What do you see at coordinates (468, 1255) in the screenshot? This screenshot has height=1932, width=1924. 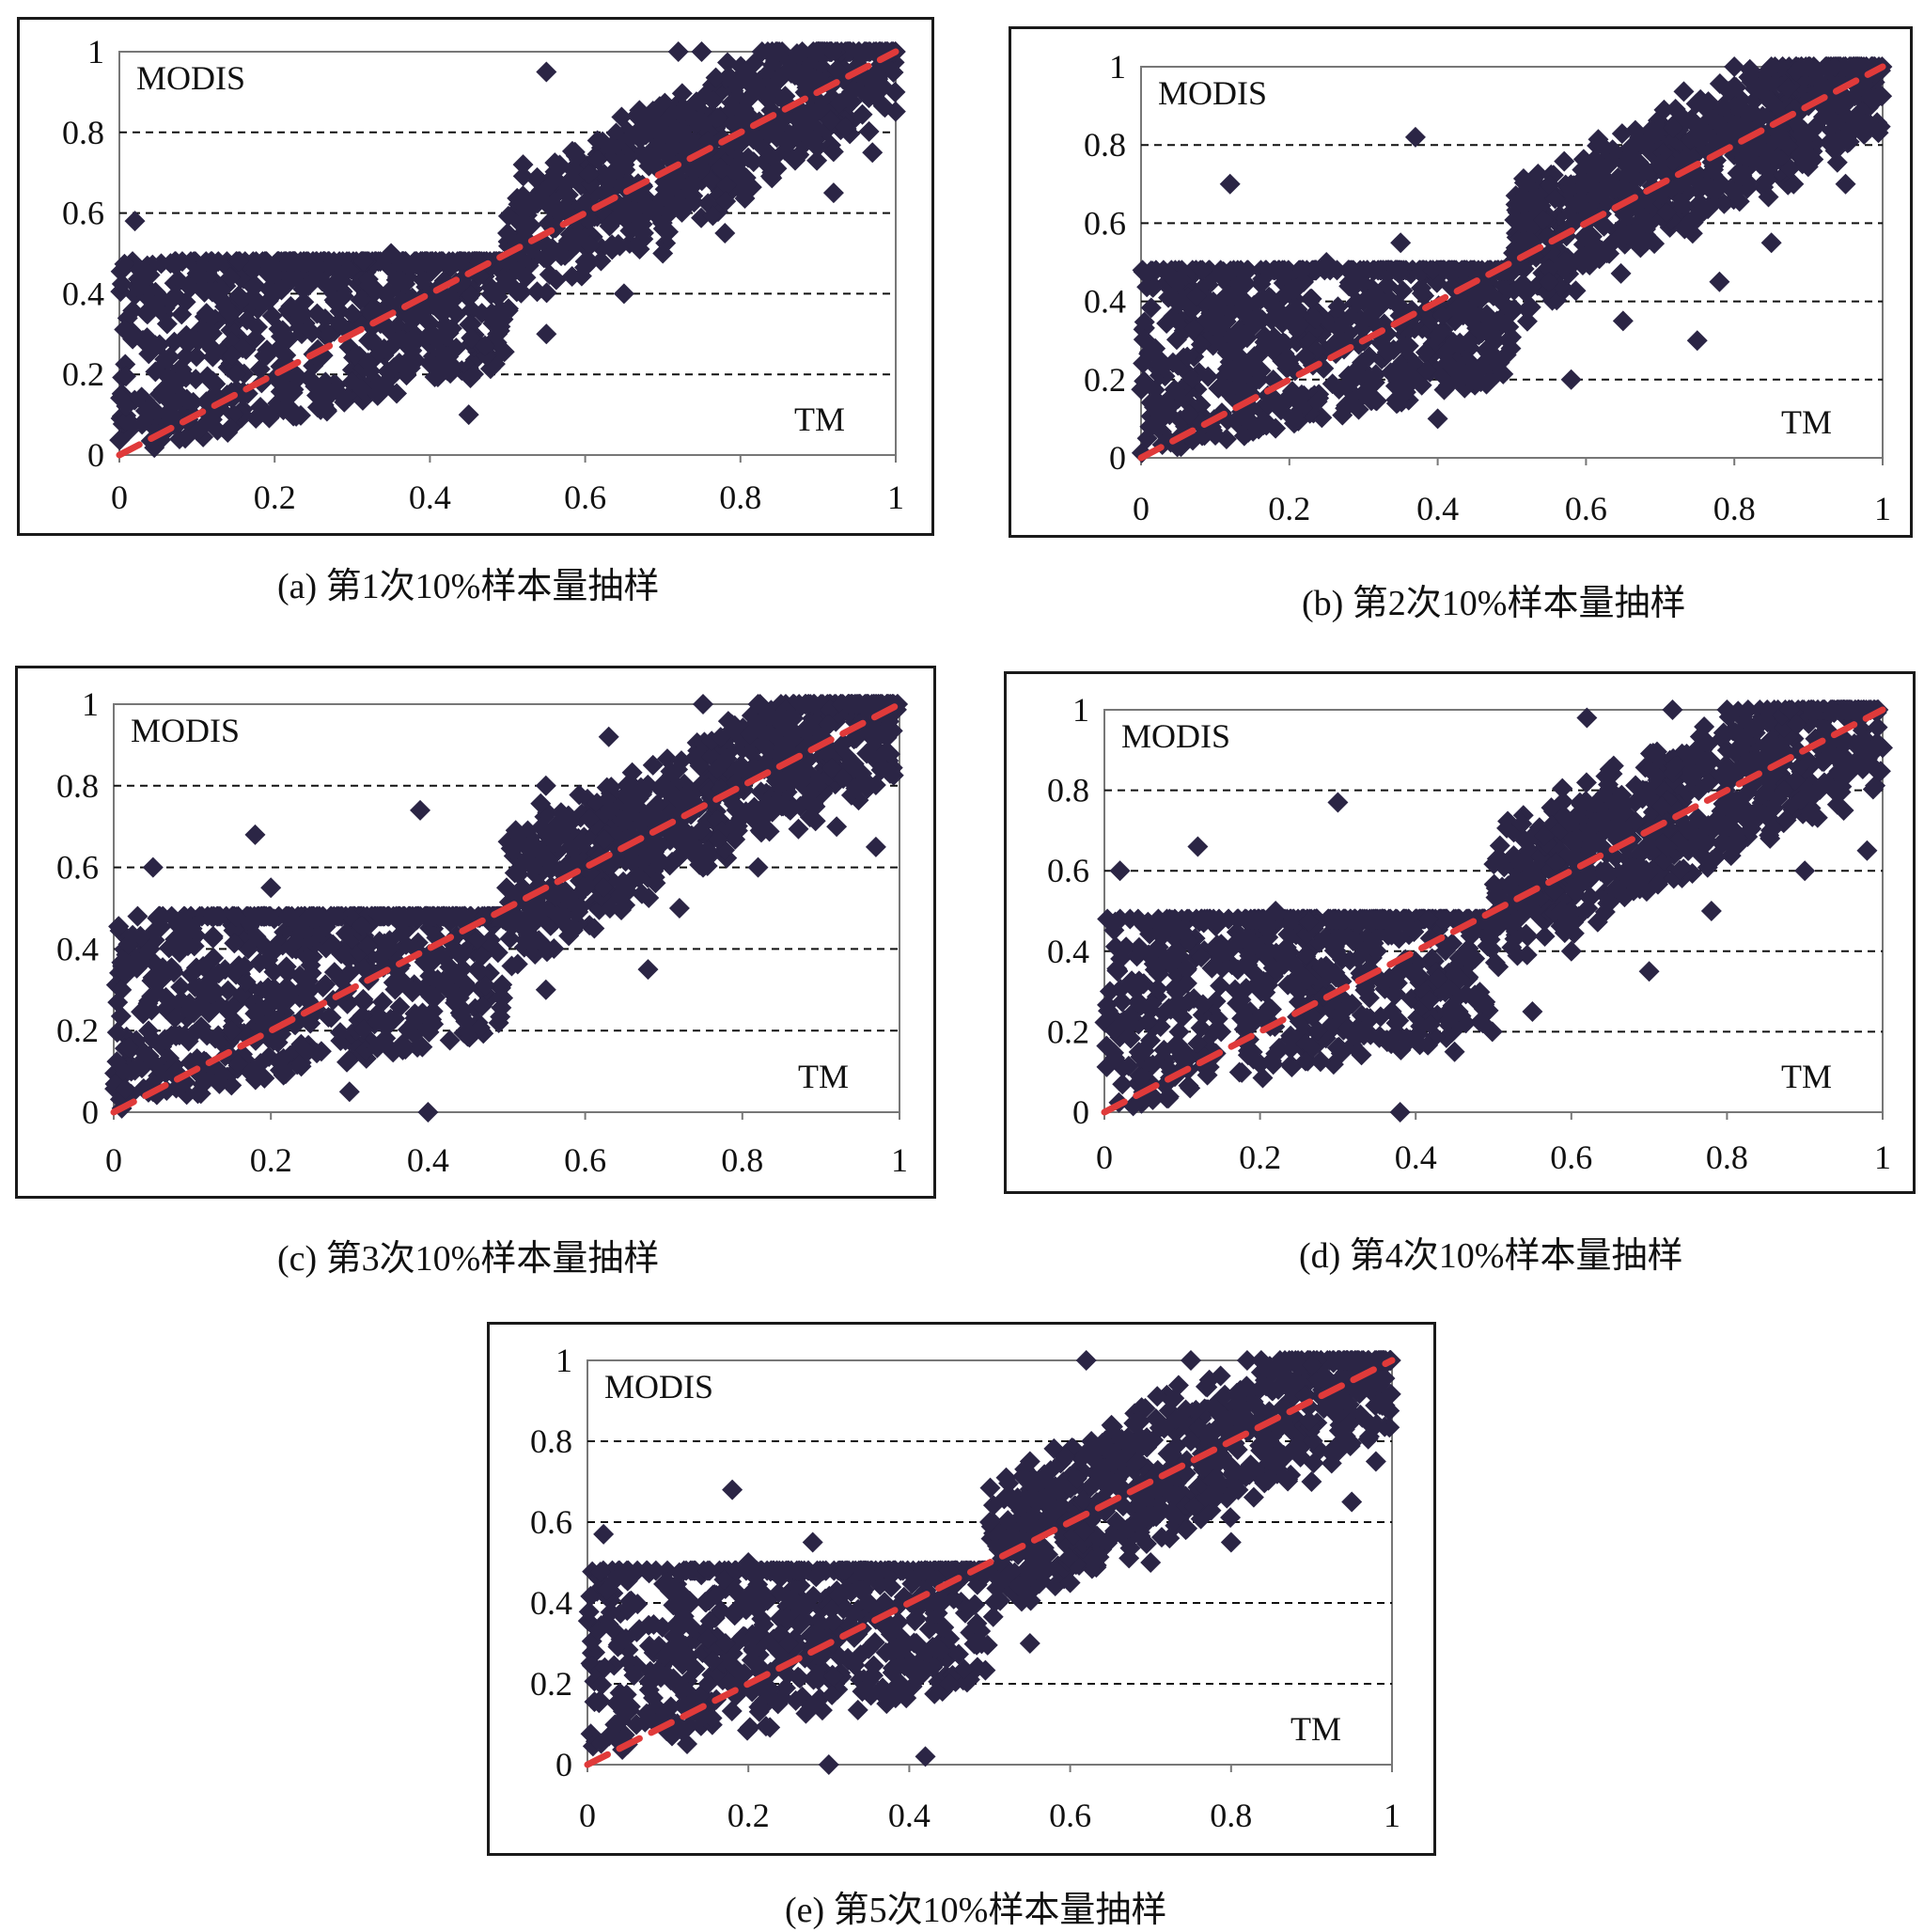 I see `chart-caption-c: (c) 第3次10%样本量抽样` at bounding box center [468, 1255].